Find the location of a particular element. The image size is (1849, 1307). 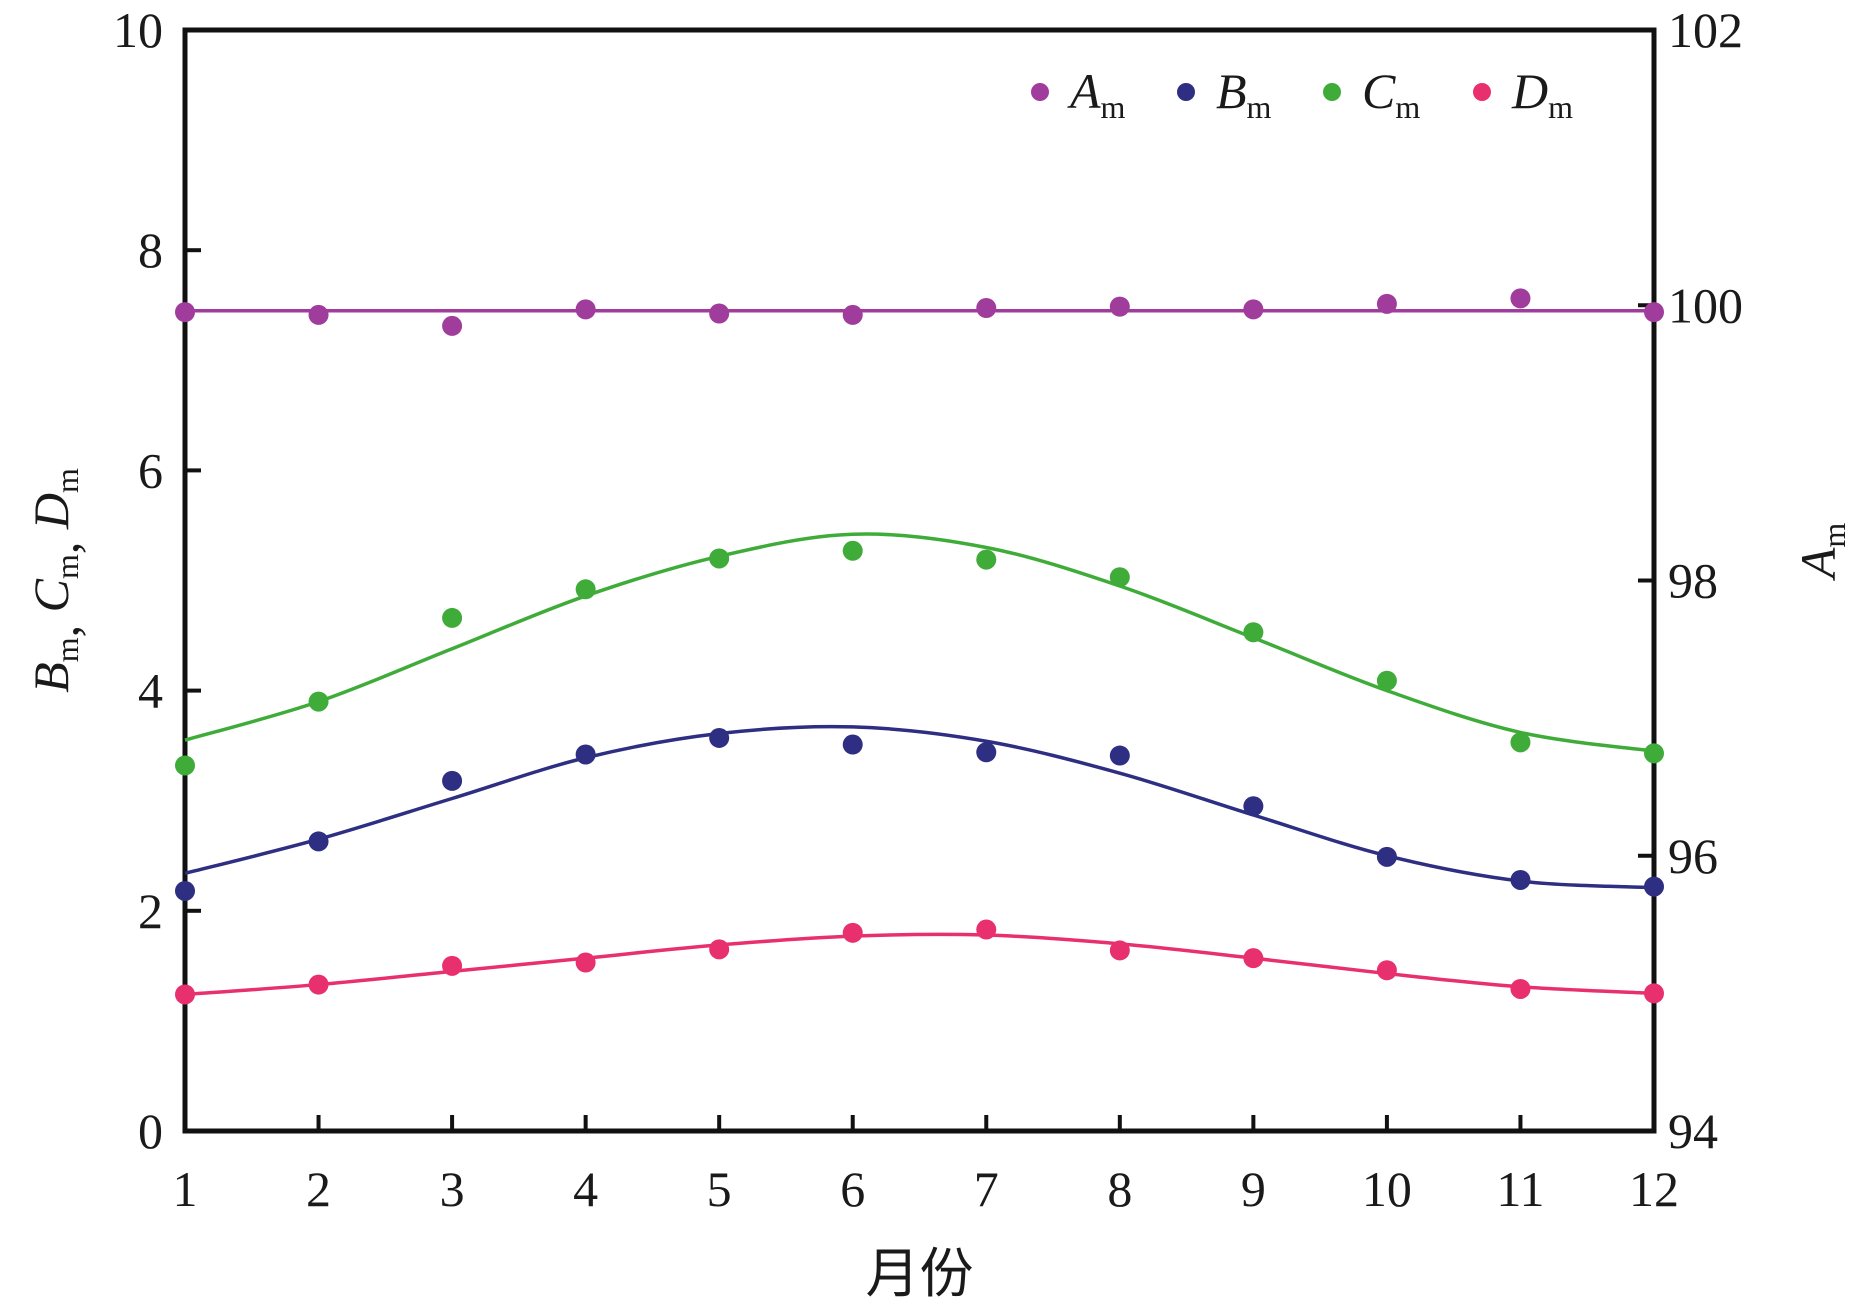

x-tick-label: 10 is located at coordinates (1387, 1189).